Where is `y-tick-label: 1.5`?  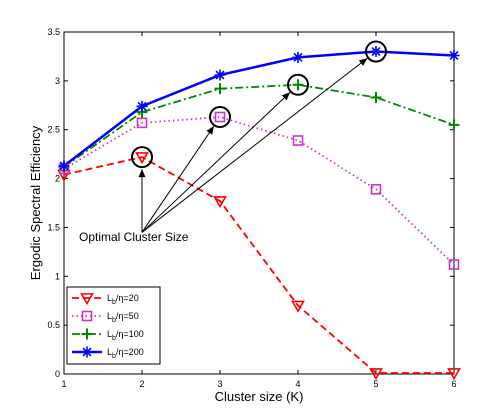
y-tick-label: 1.5 is located at coordinates (53, 227).